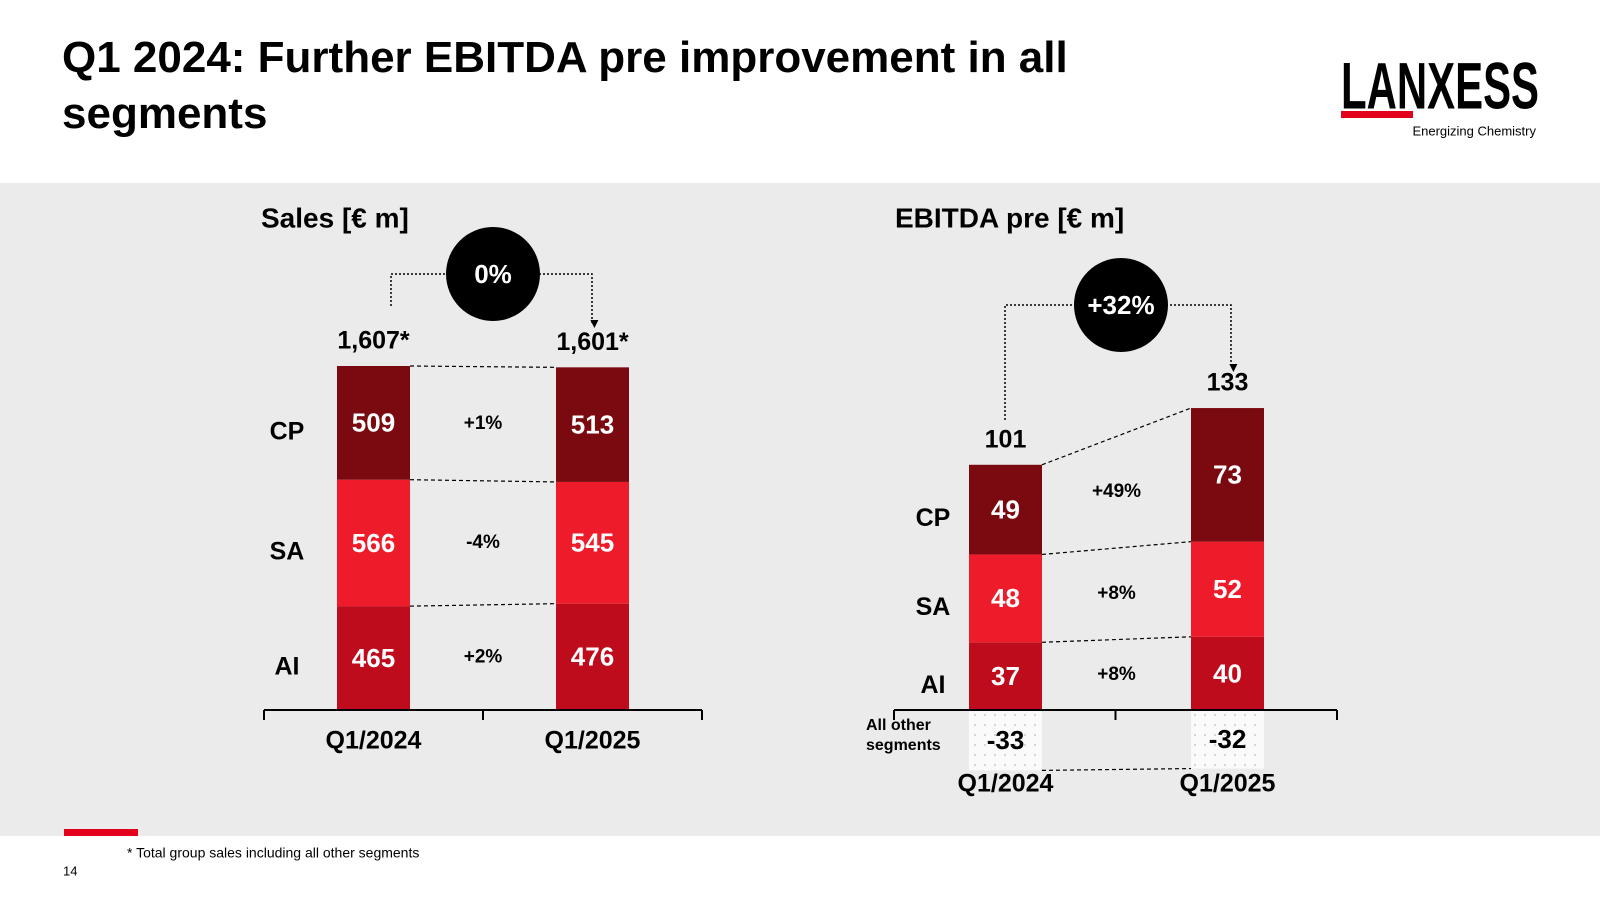  I want to click on total-change-label: 0%, so click(493, 274).